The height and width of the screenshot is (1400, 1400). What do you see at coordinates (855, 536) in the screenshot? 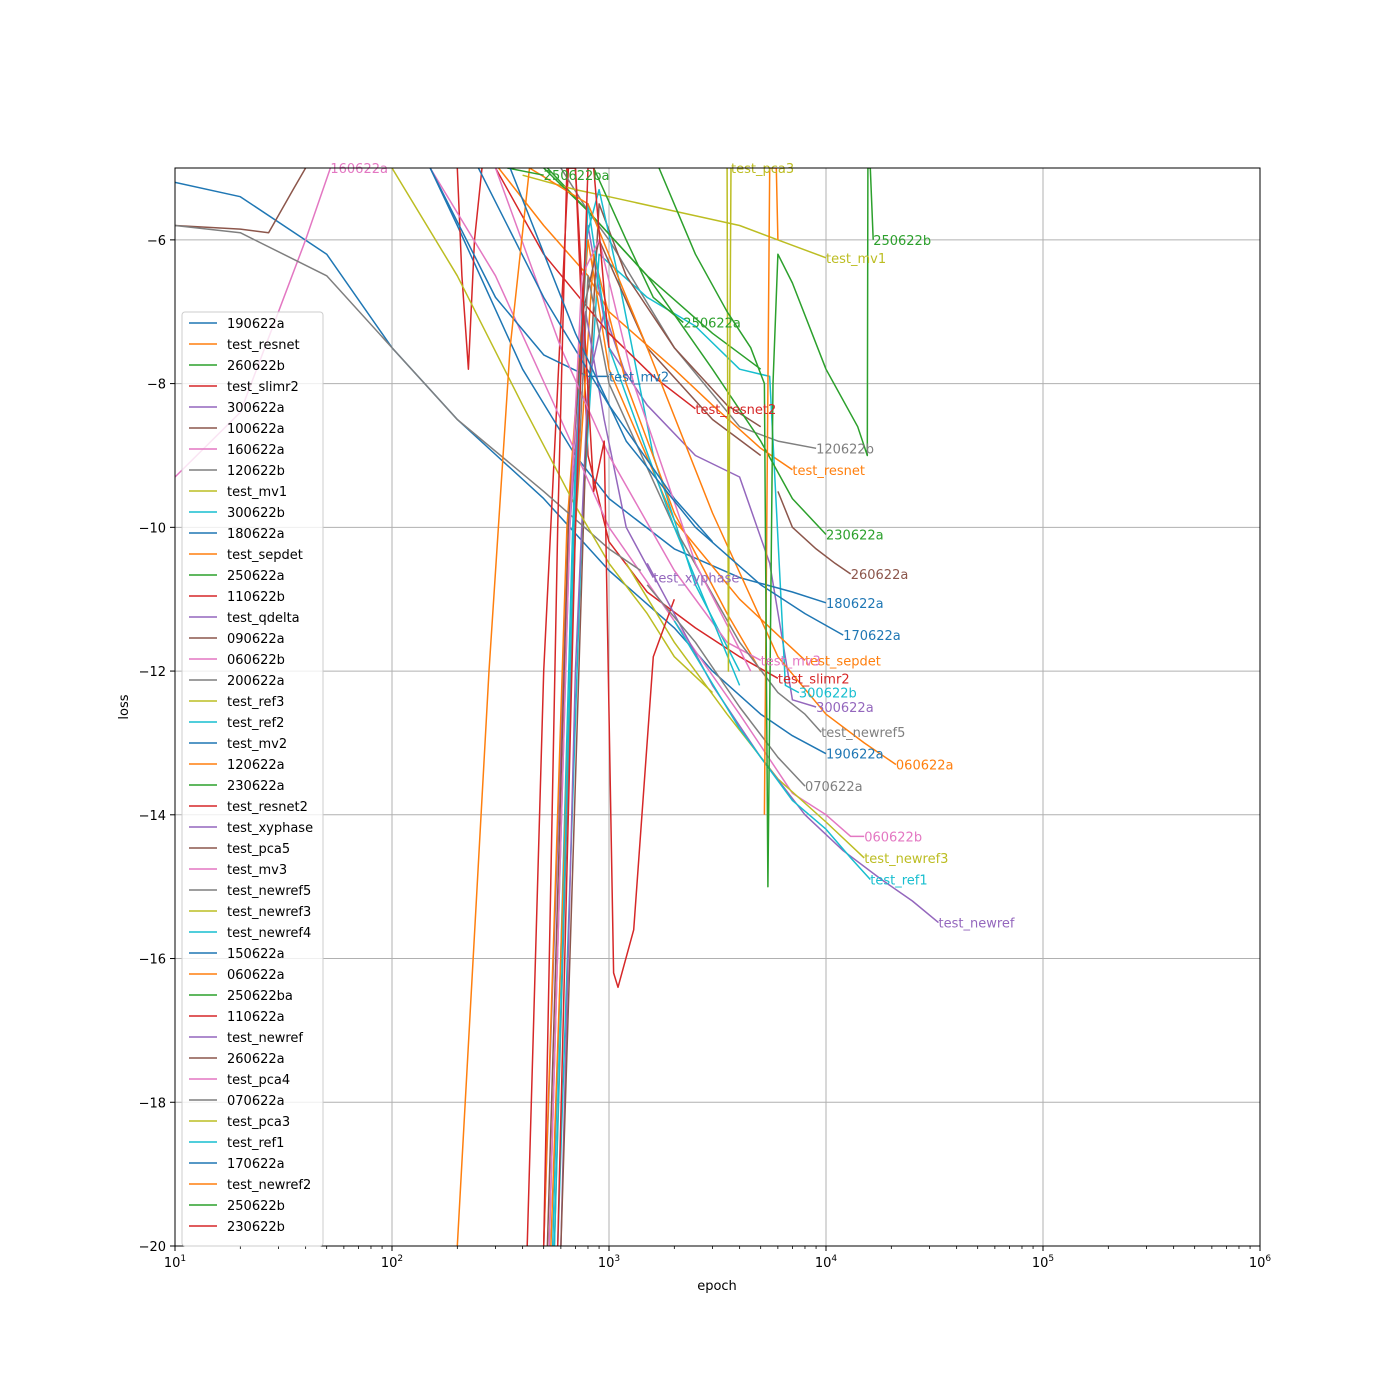
I see `series-end-label: 230622a` at bounding box center [855, 536].